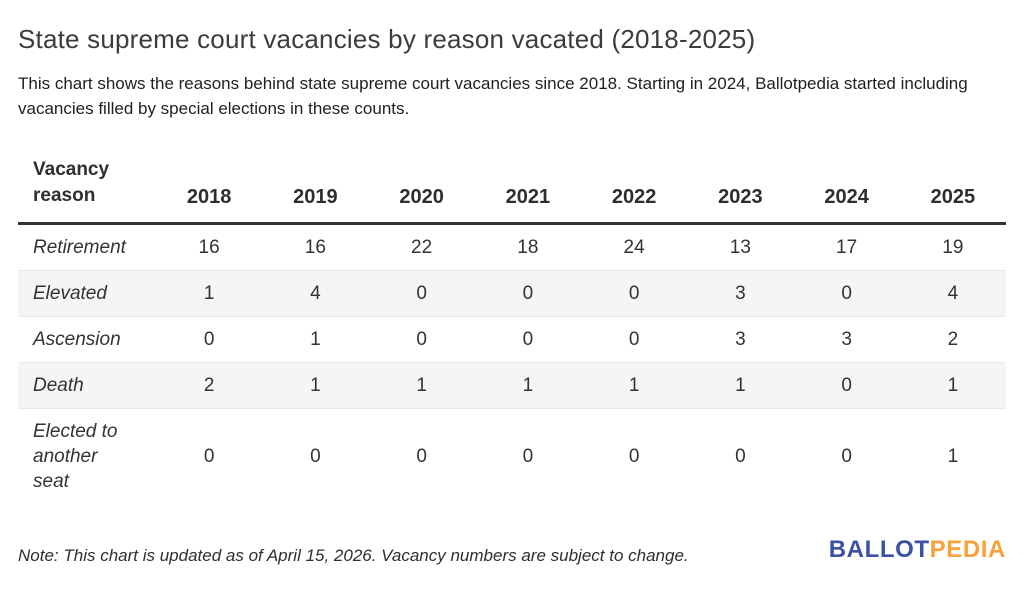  I want to click on year-header: 2022, so click(634, 191).